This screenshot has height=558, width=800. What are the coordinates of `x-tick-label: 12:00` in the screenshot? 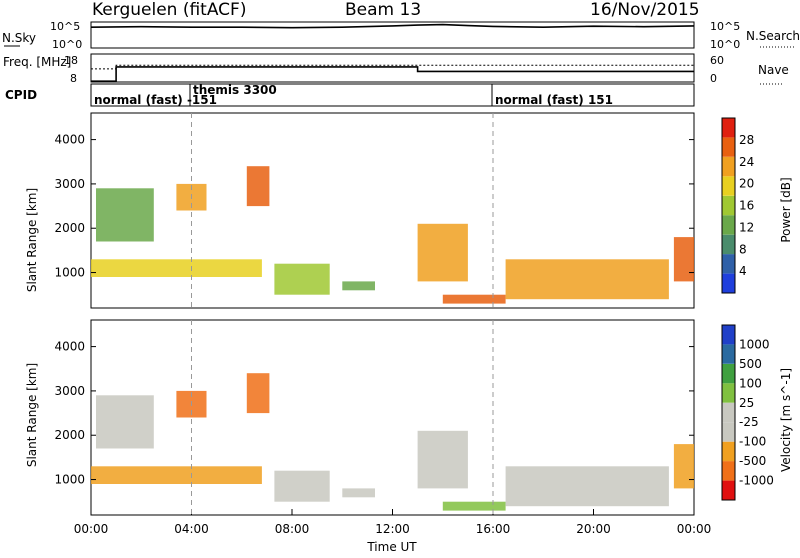 It's located at (392, 529).